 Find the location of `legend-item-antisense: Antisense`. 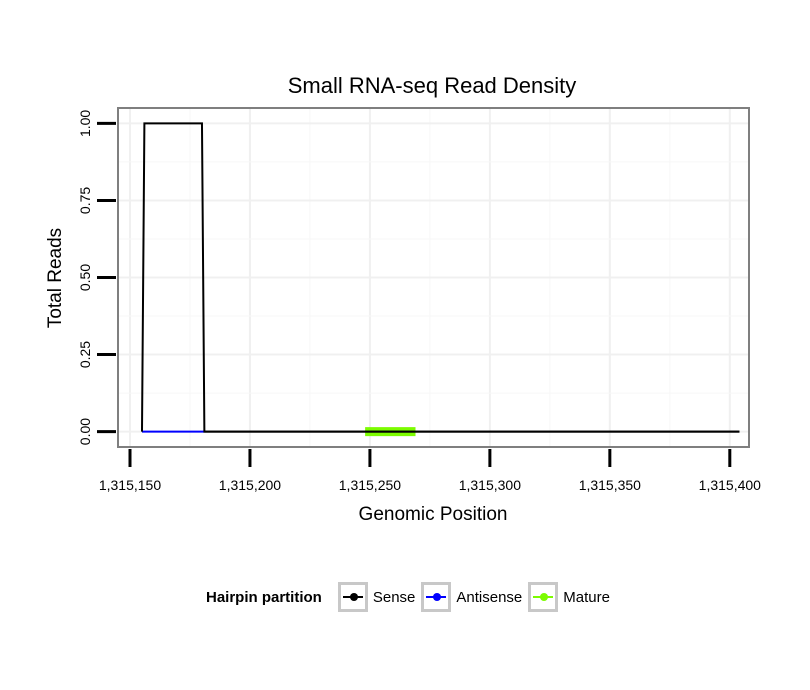

legend-item-antisense: Antisense is located at coordinates (471, 597).